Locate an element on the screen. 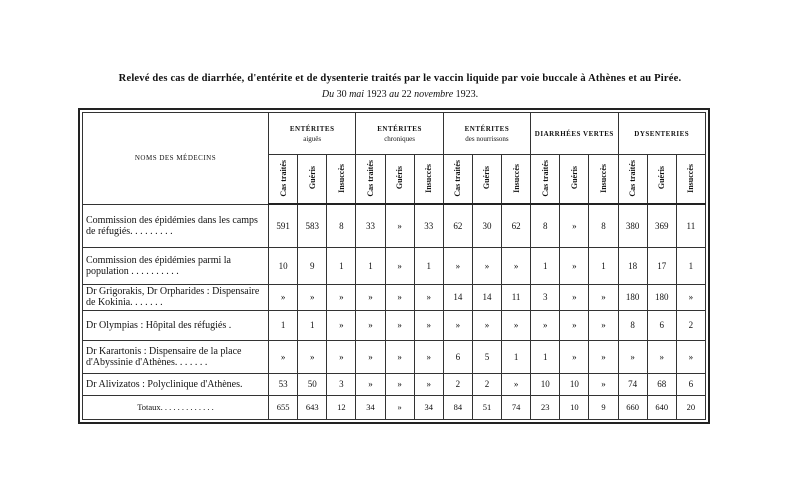 Image resolution: width=800 pixels, height=491 pixels. cell-value: 655 is located at coordinates (283, 407).